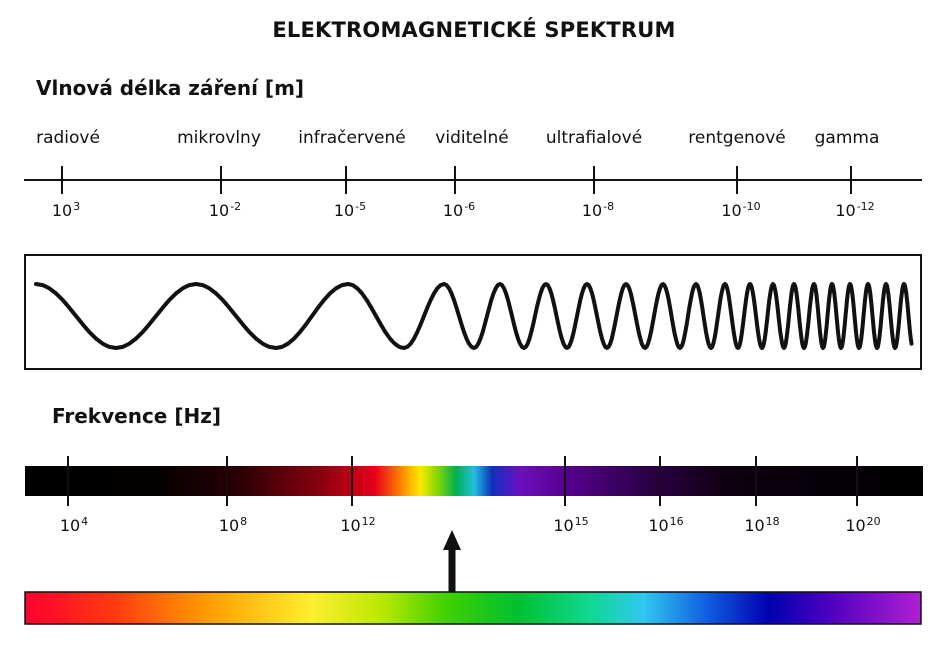 Image resolution: width=948 pixels, height=646 pixels. What do you see at coordinates (66, 210) in the screenshot?
I see `wavelength-tick-label-0: 103` at bounding box center [66, 210].